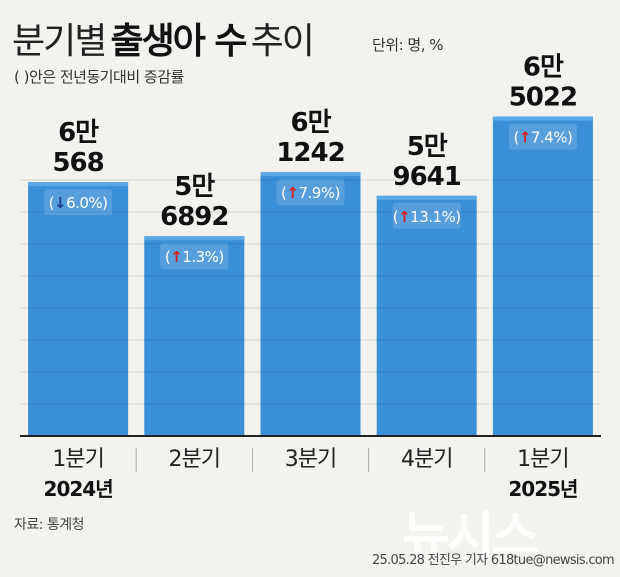 Image resolution: width=620 pixels, height=577 pixels. I want to click on value-label-lower: 5022, so click(543, 98).